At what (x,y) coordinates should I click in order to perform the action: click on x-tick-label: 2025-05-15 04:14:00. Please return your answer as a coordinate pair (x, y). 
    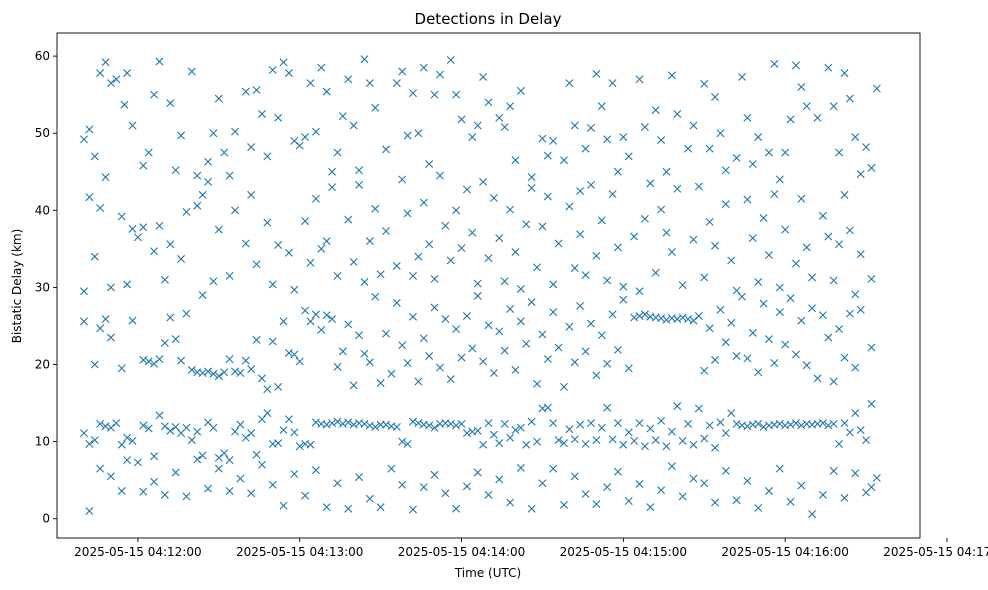
    Looking at the image, I should click on (461, 552).